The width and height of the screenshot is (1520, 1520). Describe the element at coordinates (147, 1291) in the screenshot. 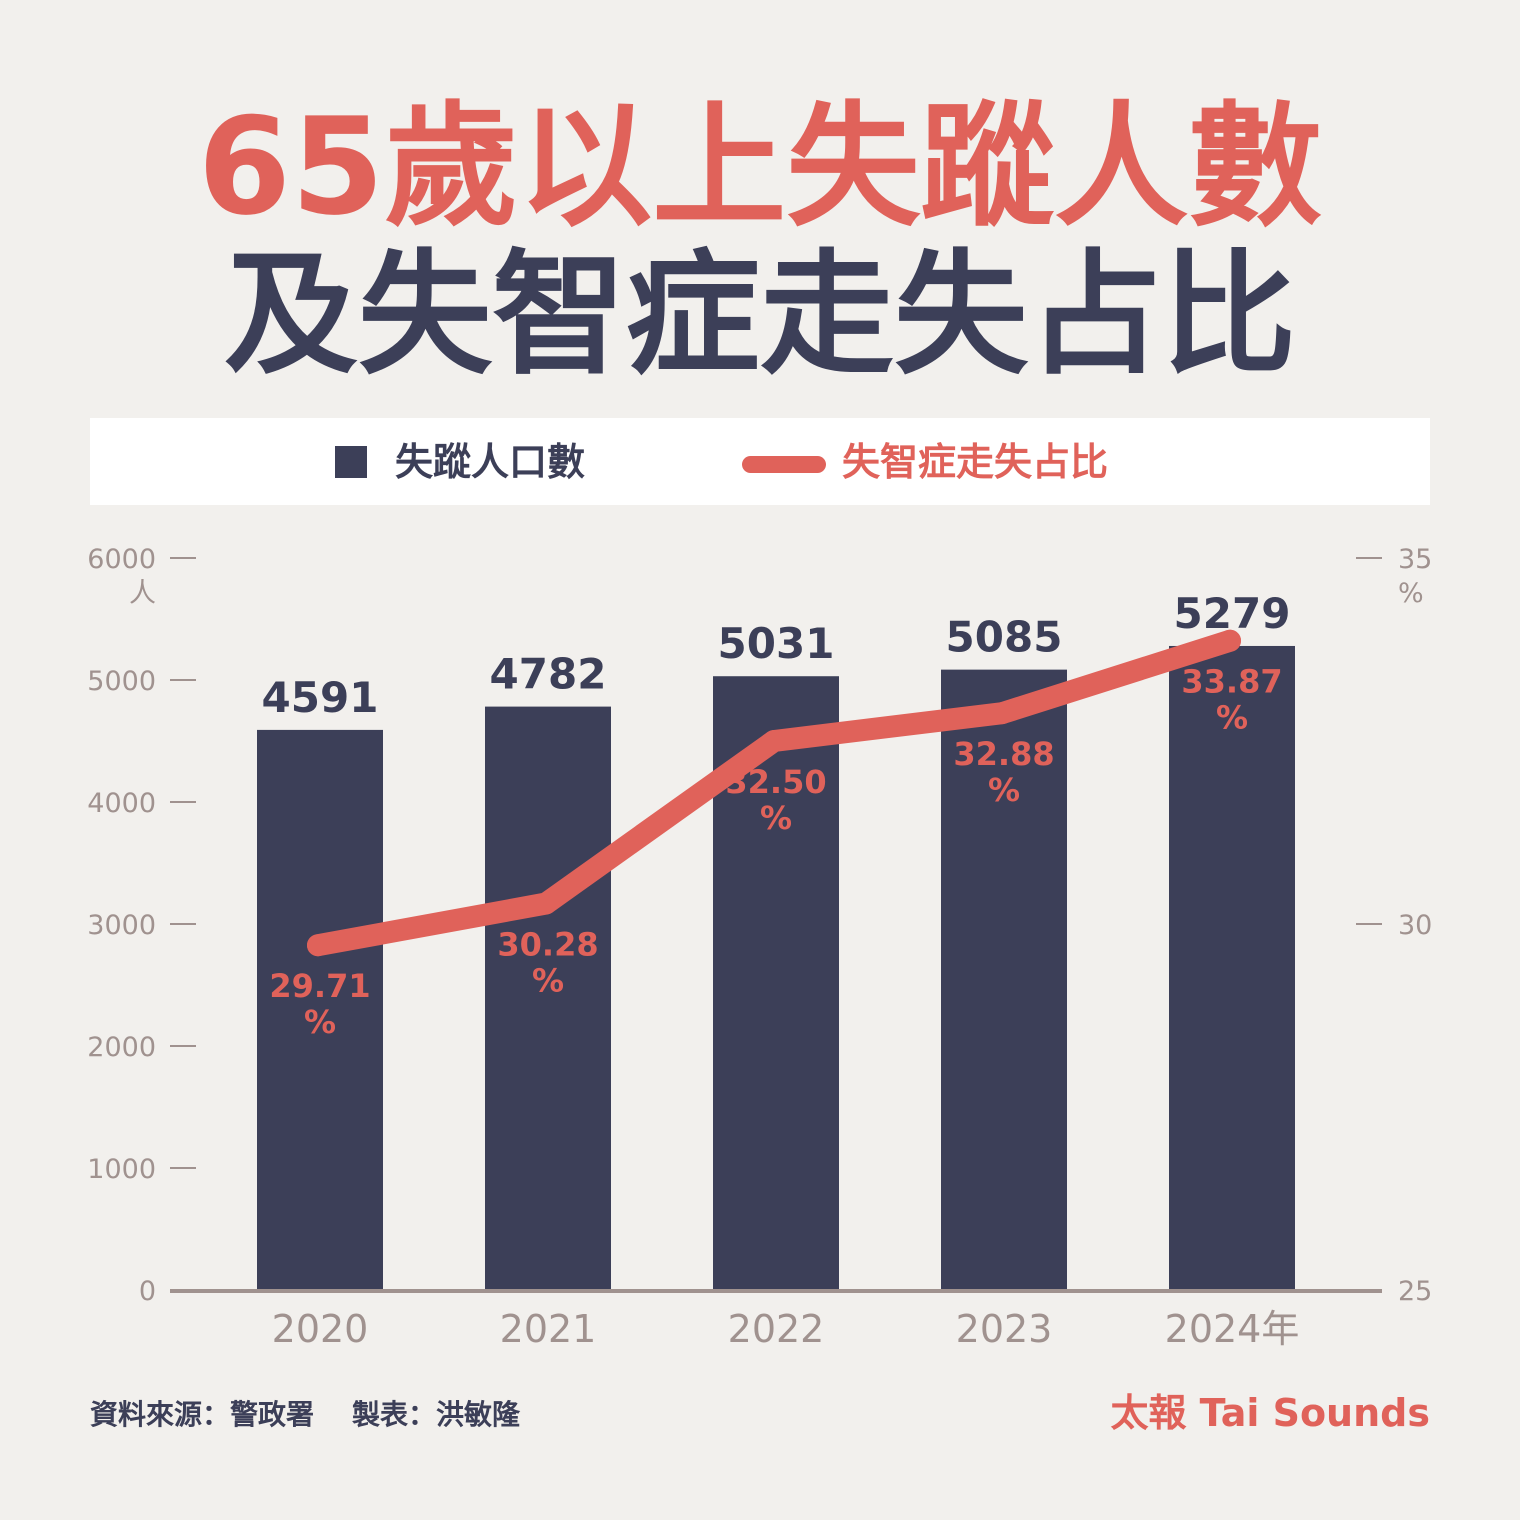

I see `left-axis-tick-label: 0` at that location.